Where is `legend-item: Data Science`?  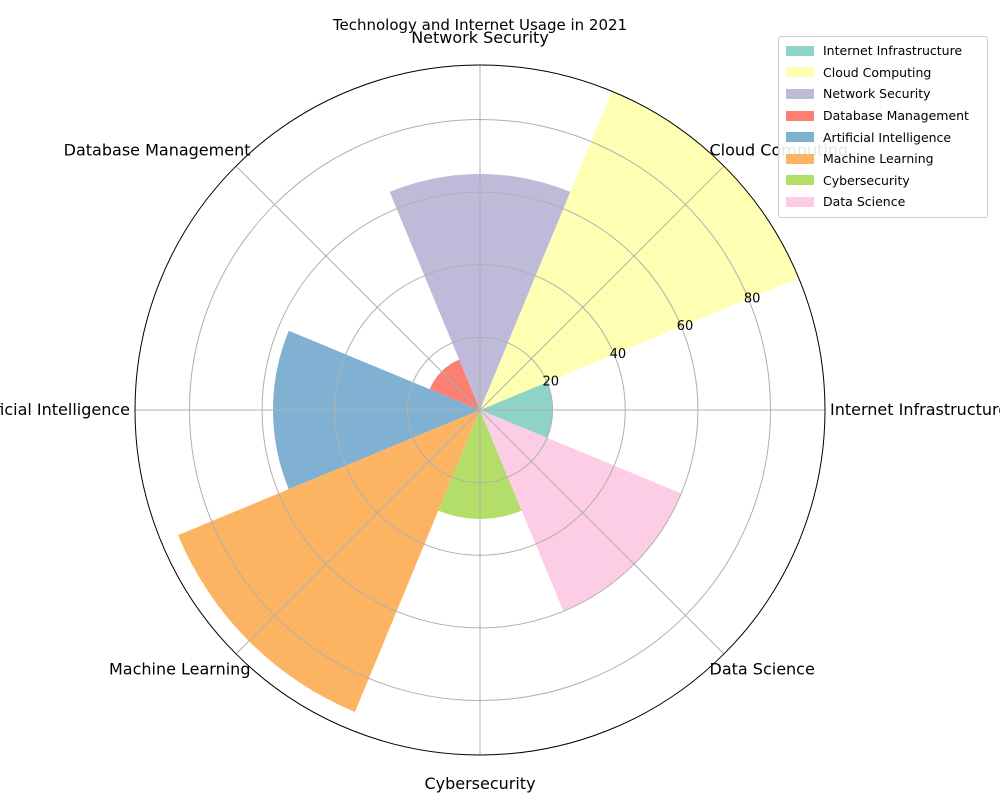
legend-item: Data Science is located at coordinates (883, 202).